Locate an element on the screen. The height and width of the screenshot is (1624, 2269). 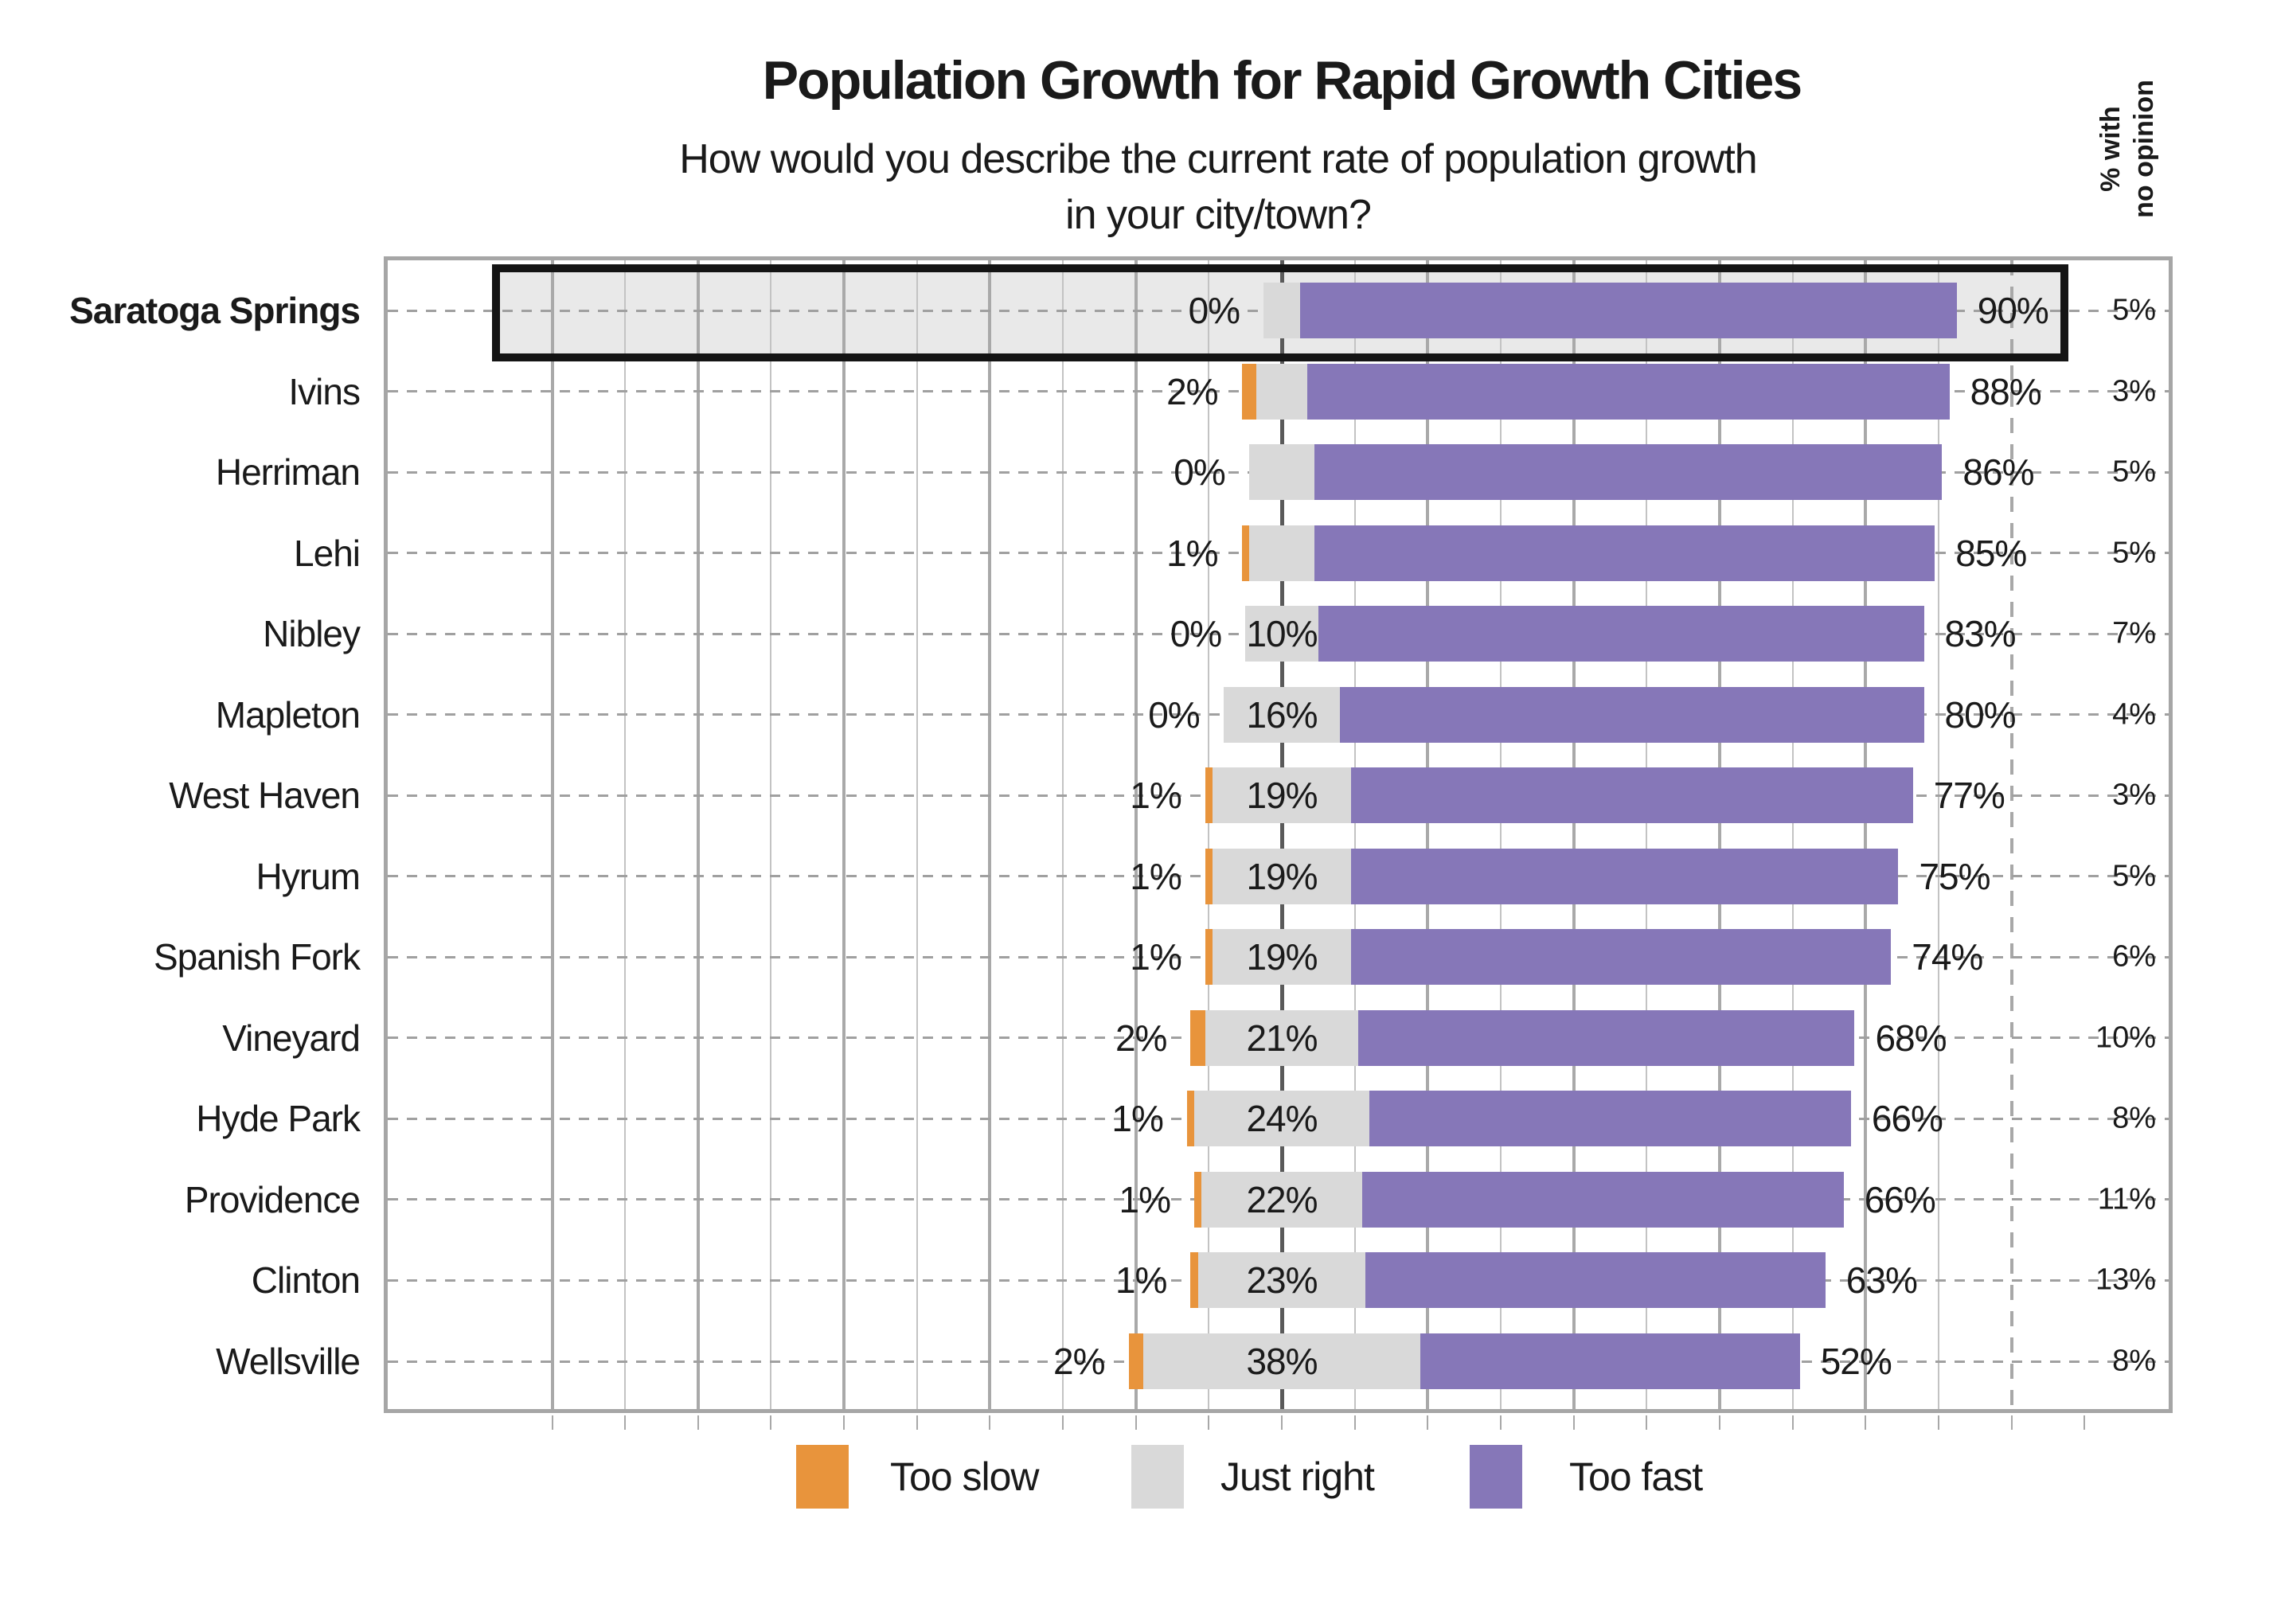
bar-too-fast-hyde-park is located at coordinates (1610, 1119).